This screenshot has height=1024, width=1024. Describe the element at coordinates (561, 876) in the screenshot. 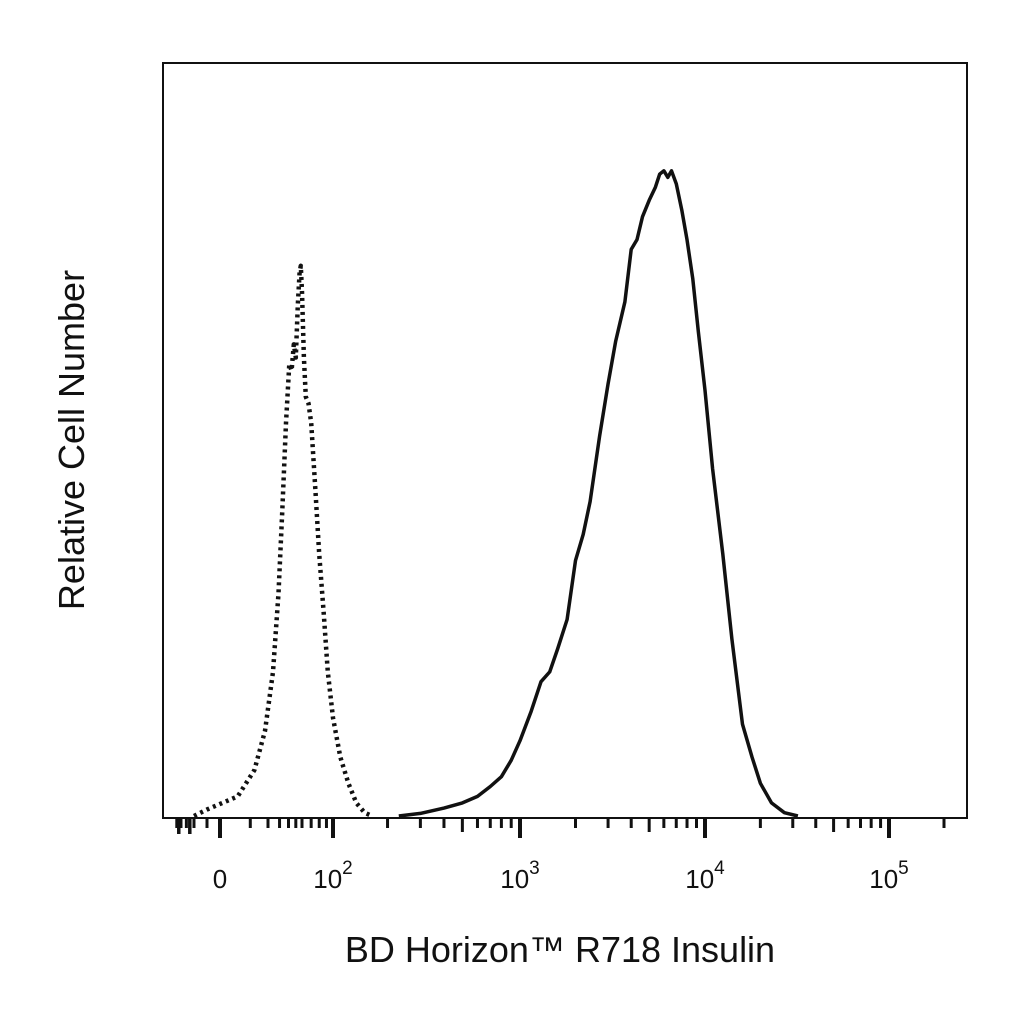

I see `x-axis-tick-labels: 0 10² 10³ 10⁴ 10⁵` at that location.